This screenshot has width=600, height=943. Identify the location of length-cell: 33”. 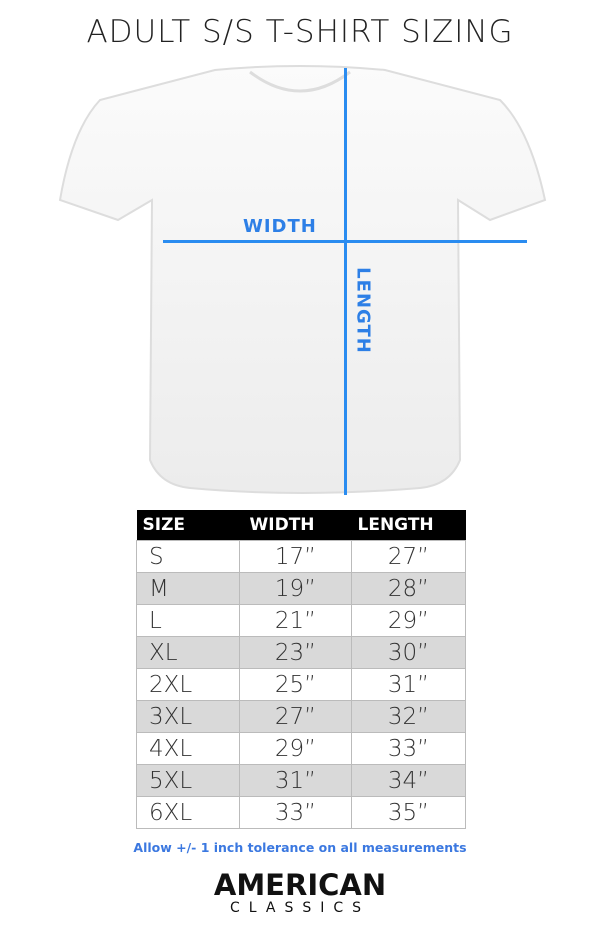
(408, 748).